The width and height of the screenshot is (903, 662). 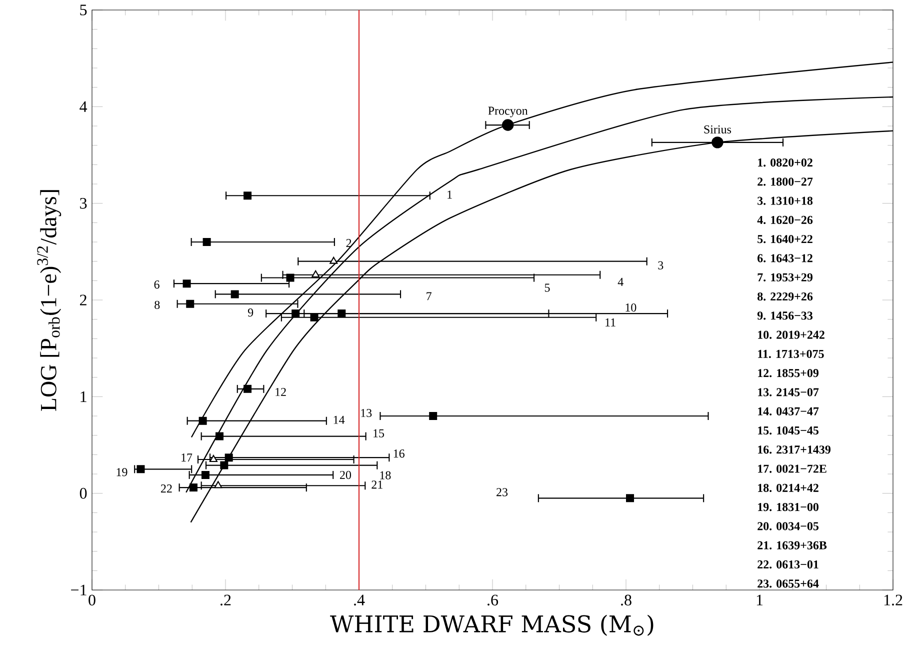 I want to click on x-axis-title: WHITE DWARF MASS (M$_{⊙}$), so click(x=492, y=625).